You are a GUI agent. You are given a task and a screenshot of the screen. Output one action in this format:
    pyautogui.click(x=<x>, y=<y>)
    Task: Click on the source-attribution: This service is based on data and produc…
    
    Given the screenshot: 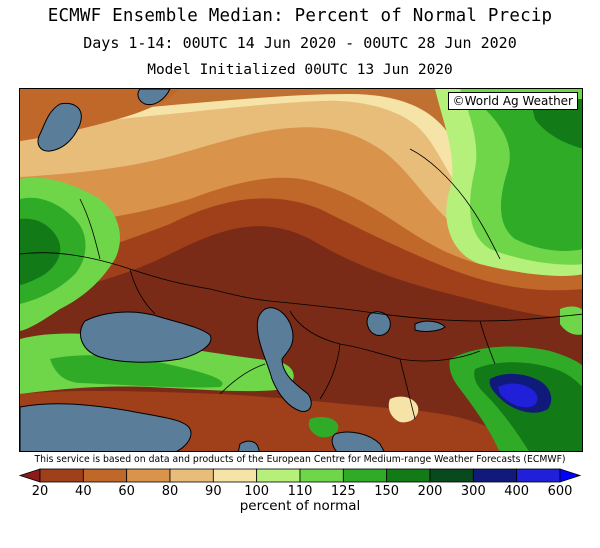 What is the action you would take?
    pyautogui.click(x=300, y=459)
    